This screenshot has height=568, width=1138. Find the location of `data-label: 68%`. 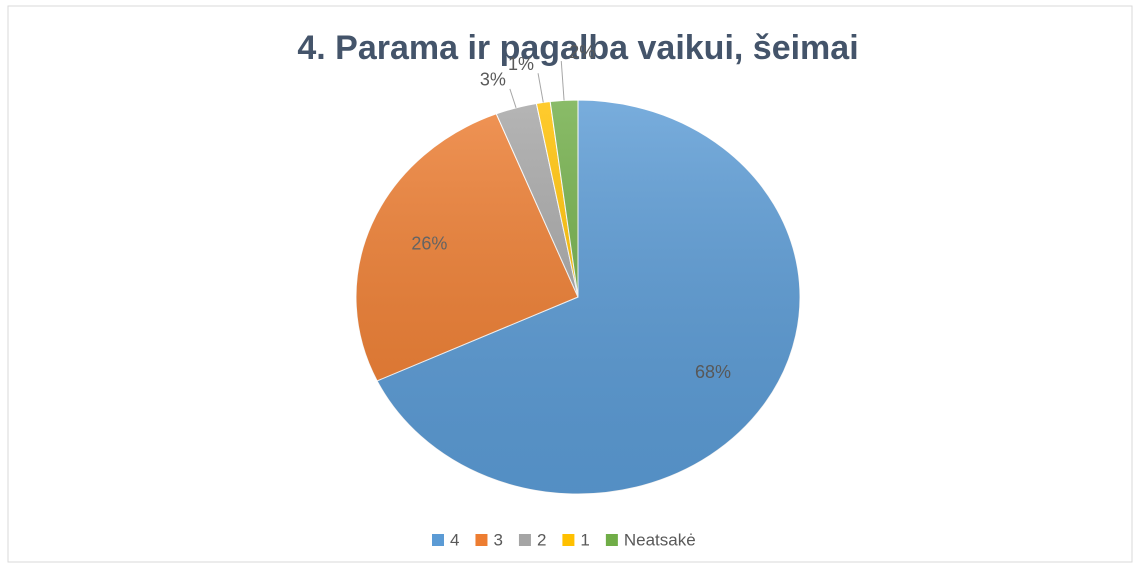

data-label: 68% is located at coordinates (713, 372).